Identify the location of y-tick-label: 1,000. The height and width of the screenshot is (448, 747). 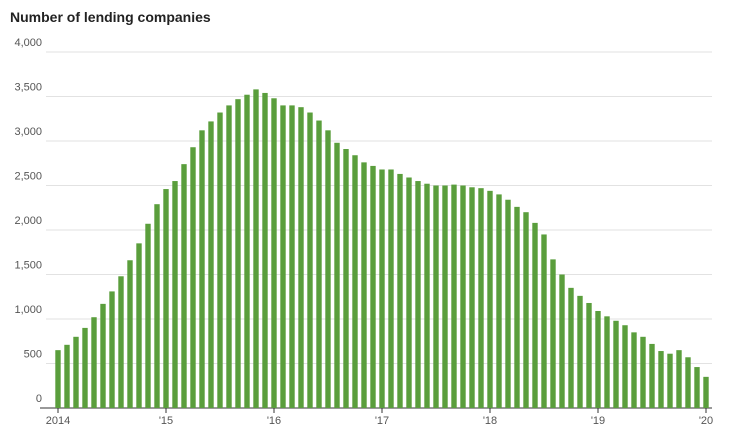
(28, 310).